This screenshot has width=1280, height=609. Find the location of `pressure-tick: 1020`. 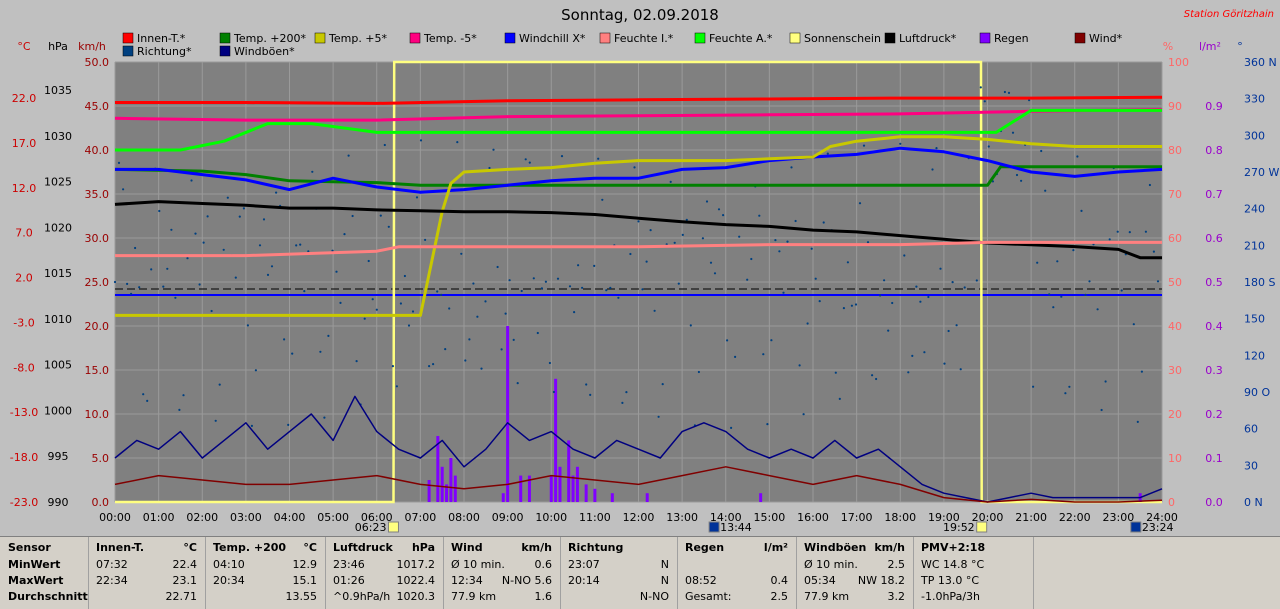

pressure-tick: 1020 is located at coordinates (58, 227).